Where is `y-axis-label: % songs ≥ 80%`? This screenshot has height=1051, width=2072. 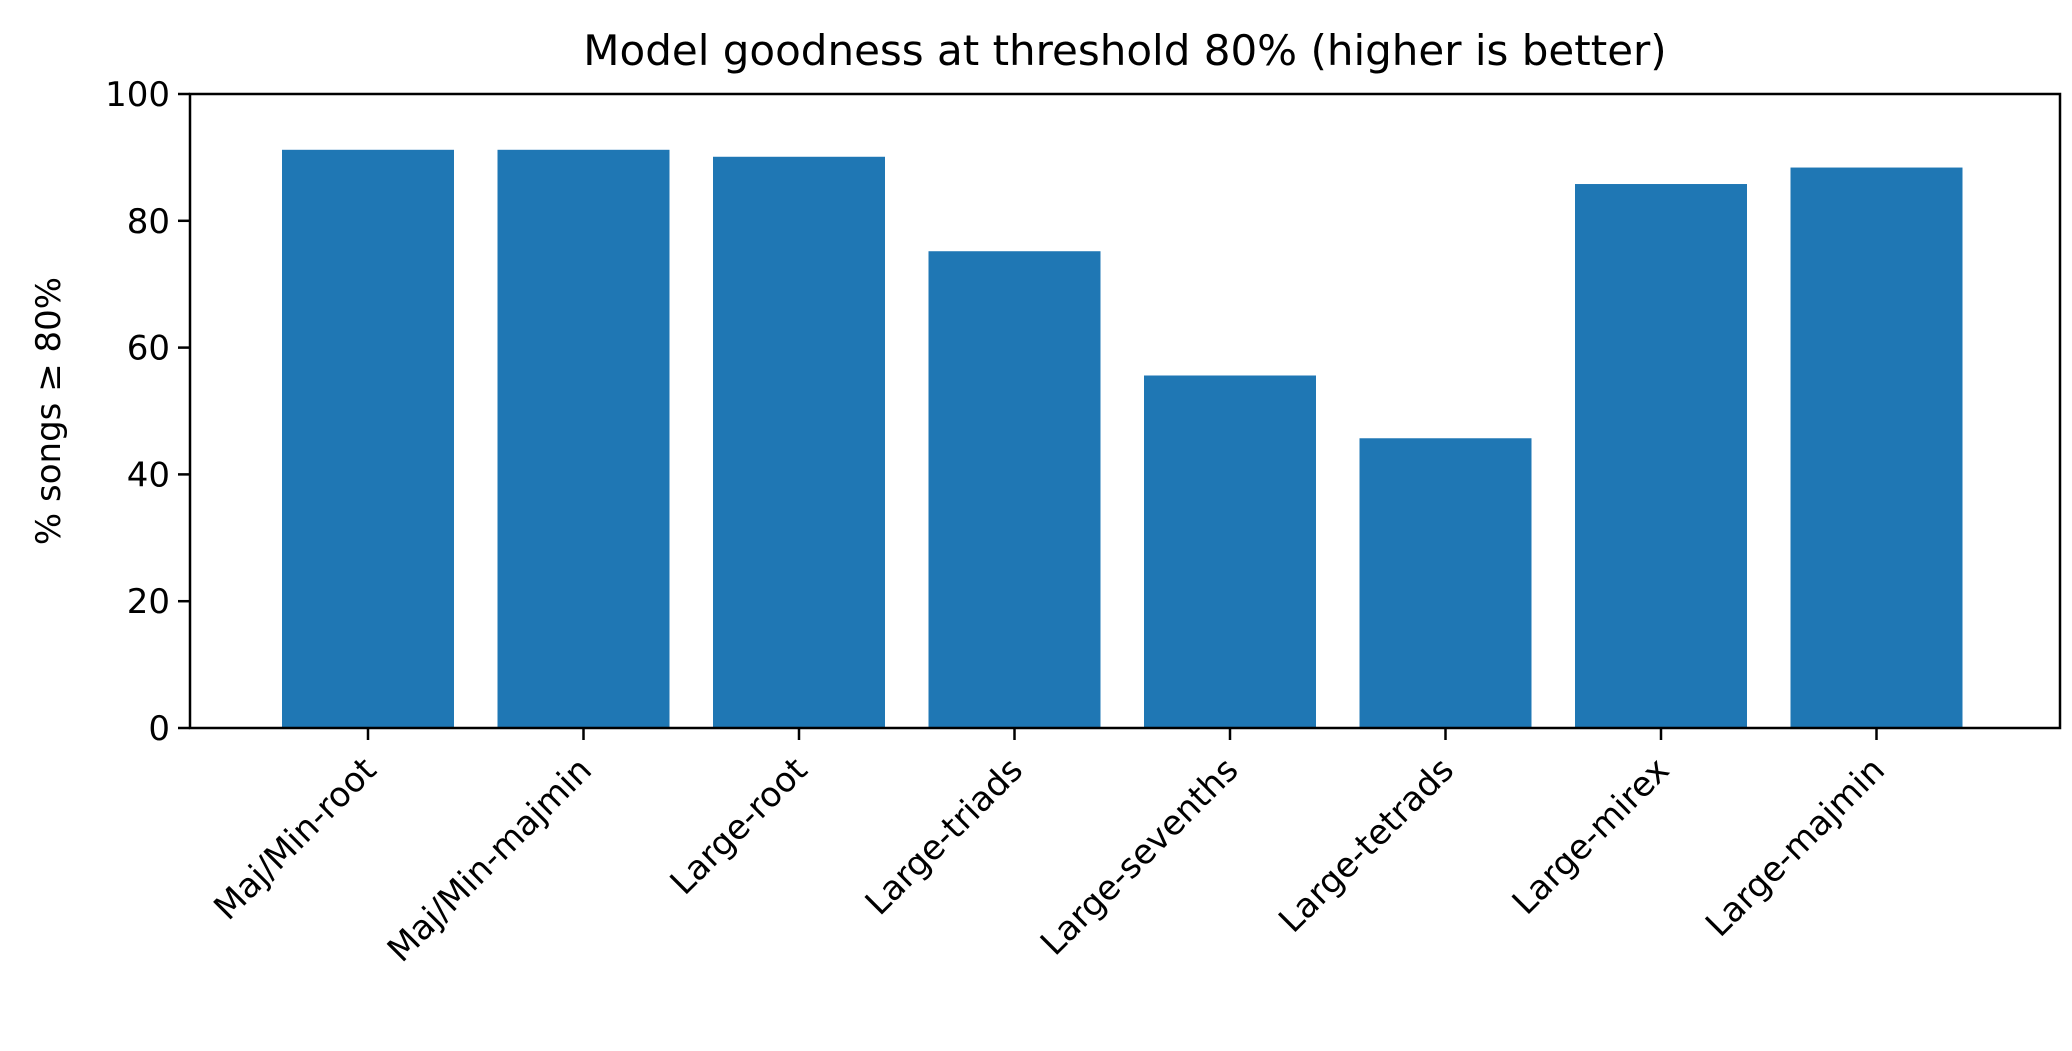
y-axis-label: % songs ≥ 80% is located at coordinates (49, 411).